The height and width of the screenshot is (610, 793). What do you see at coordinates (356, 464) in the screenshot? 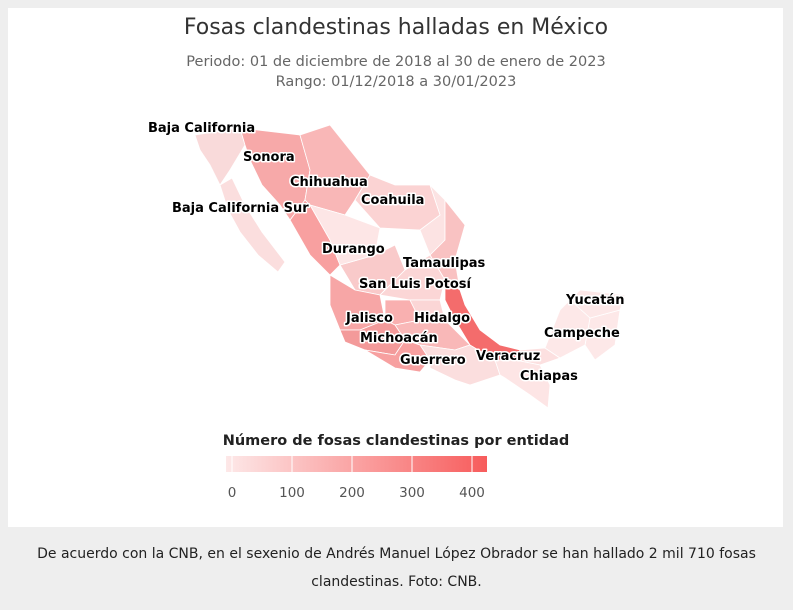
I see `legend-bar` at bounding box center [356, 464].